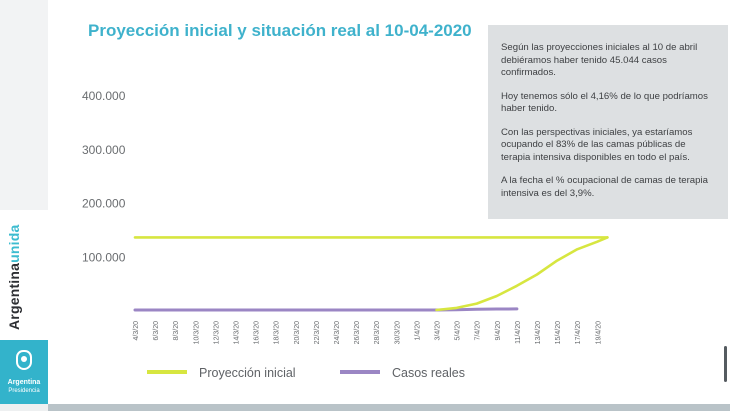 The height and width of the screenshot is (411, 730). I want to click on x-tick-label: 4/3/20, so click(136, 331).